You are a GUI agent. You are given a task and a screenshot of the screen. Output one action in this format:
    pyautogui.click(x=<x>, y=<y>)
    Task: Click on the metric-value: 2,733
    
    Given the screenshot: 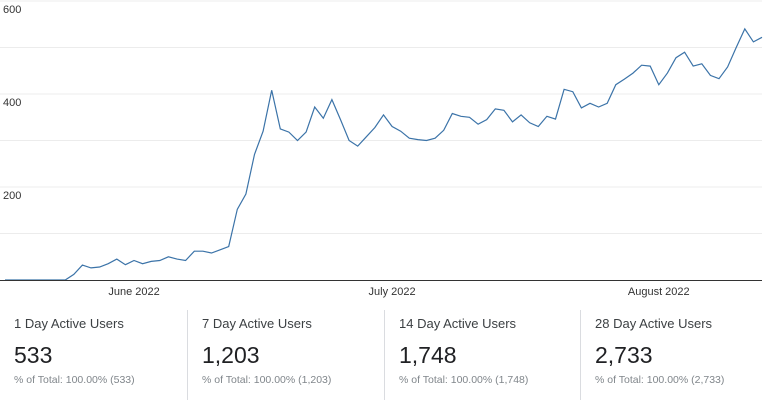 What is the action you would take?
    pyautogui.click(x=624, y=355)
    